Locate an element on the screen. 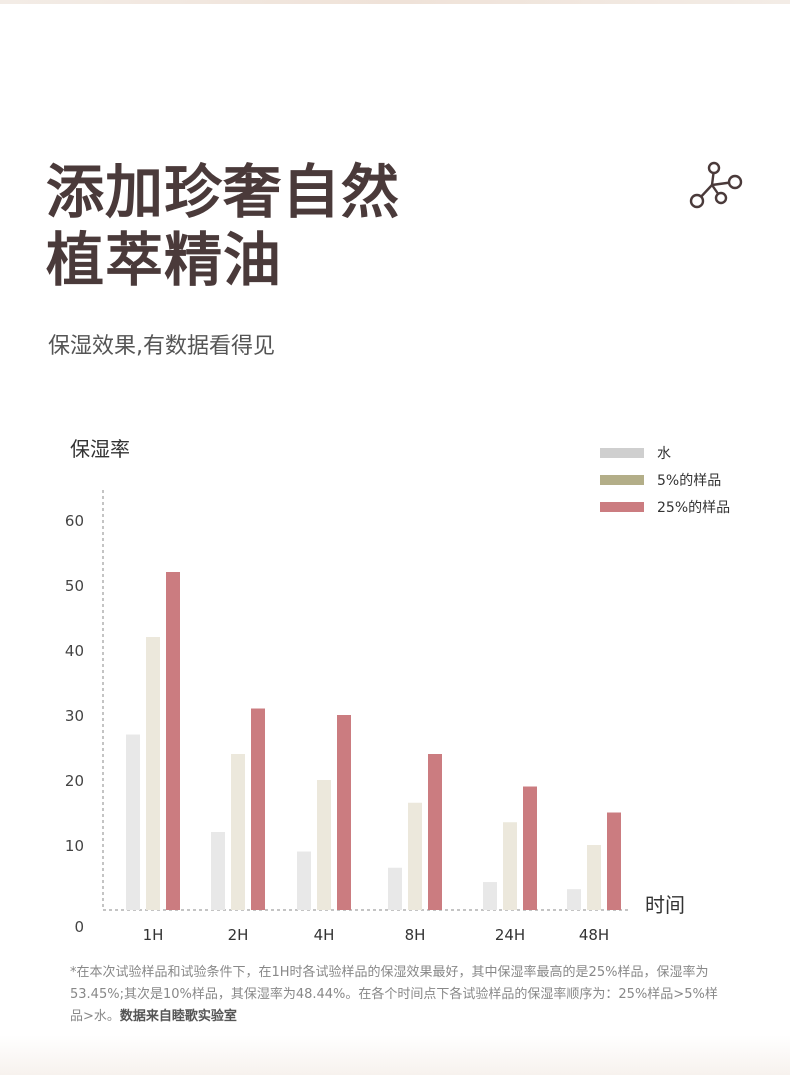  y-tick-label: 10 is located at coordinates (74, 846).